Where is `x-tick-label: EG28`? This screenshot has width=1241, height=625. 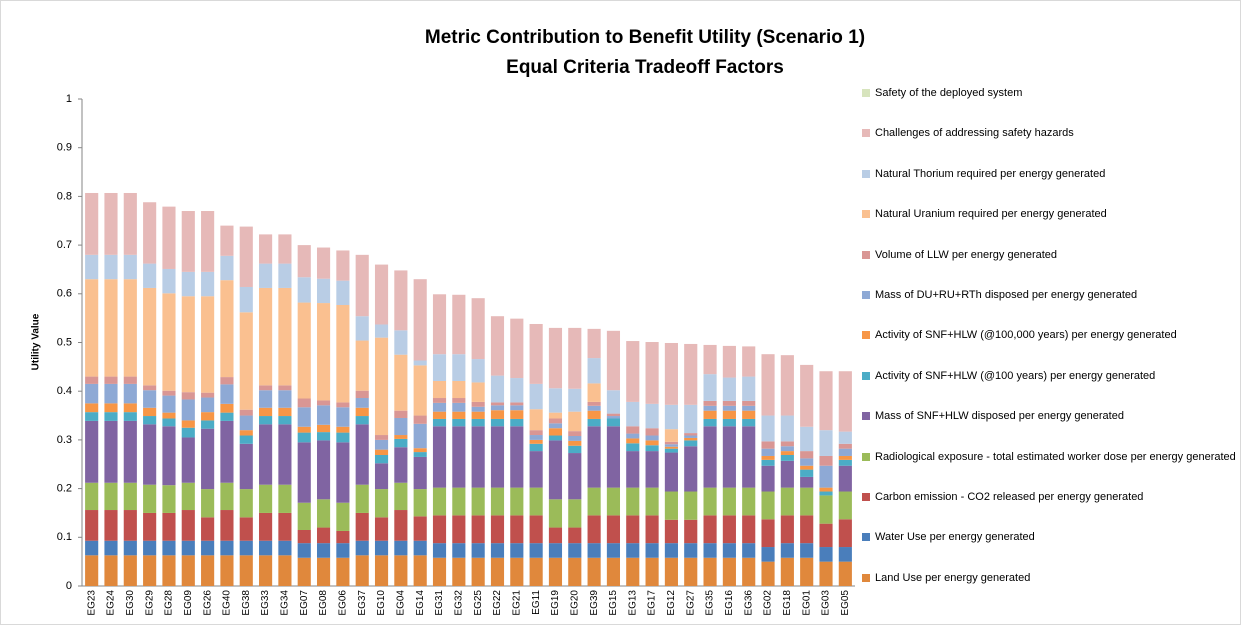 x-tick-label: EG28 is located at coordinates (169, 603).